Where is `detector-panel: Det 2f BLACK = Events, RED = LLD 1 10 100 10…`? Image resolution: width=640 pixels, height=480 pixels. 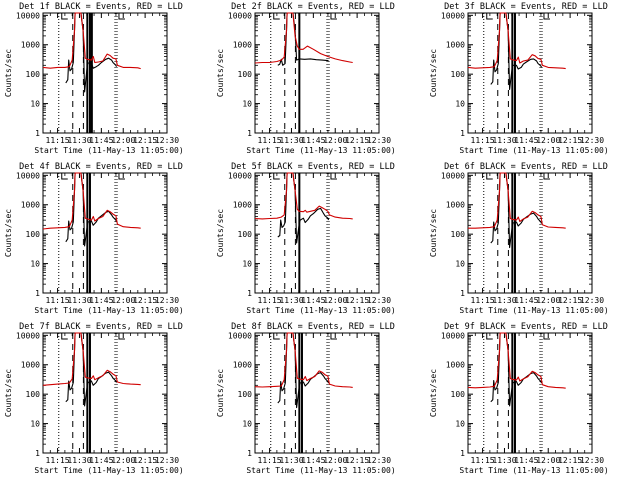 detector-panel: Det 2f BLACK = Events, RED = LLD 1 10 100 10… is located at coordinates (306, 78).